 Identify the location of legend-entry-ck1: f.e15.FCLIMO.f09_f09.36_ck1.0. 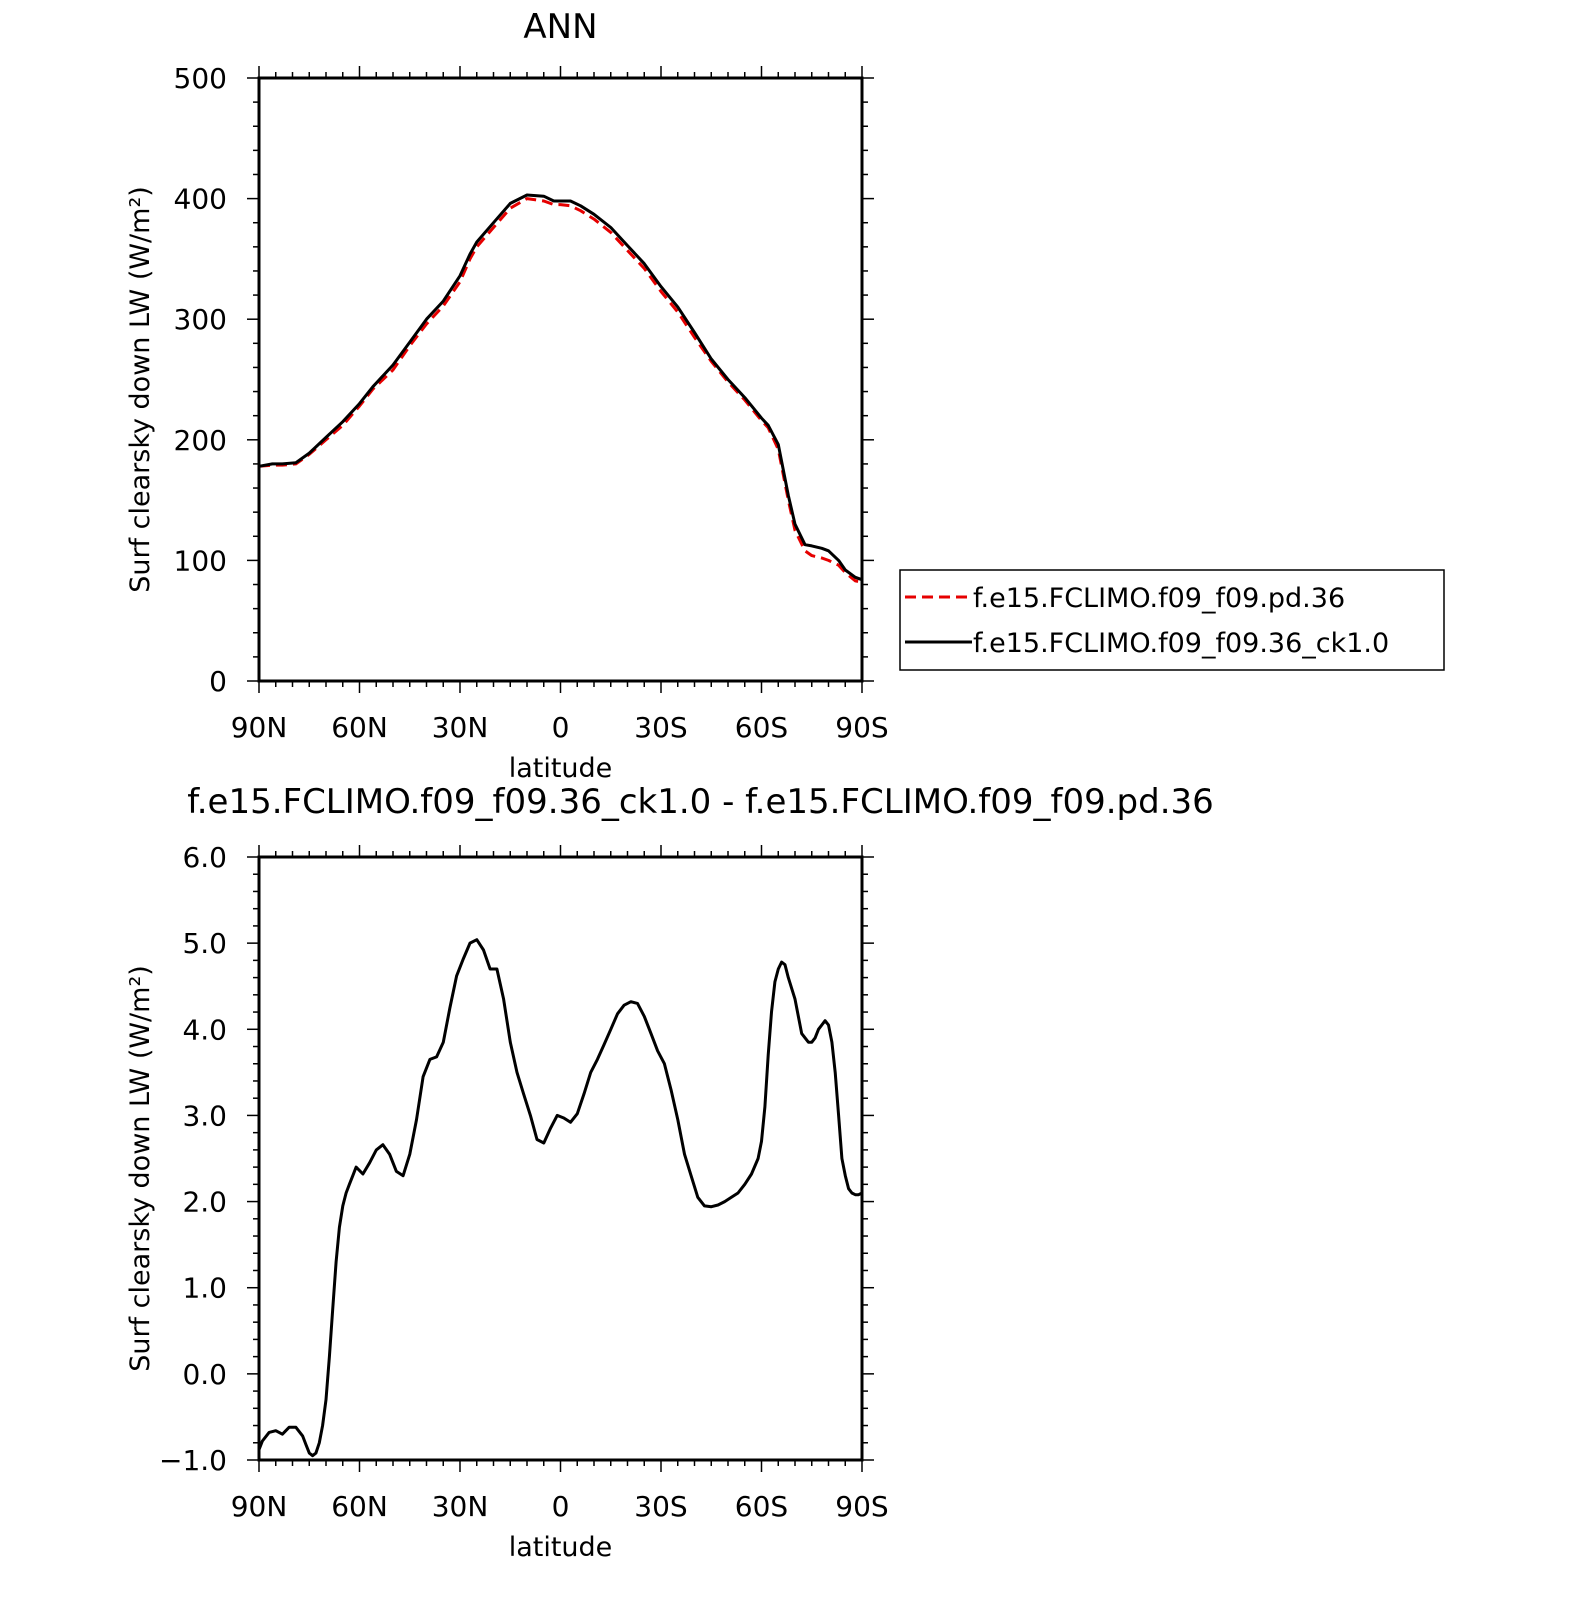
(1181, 643).